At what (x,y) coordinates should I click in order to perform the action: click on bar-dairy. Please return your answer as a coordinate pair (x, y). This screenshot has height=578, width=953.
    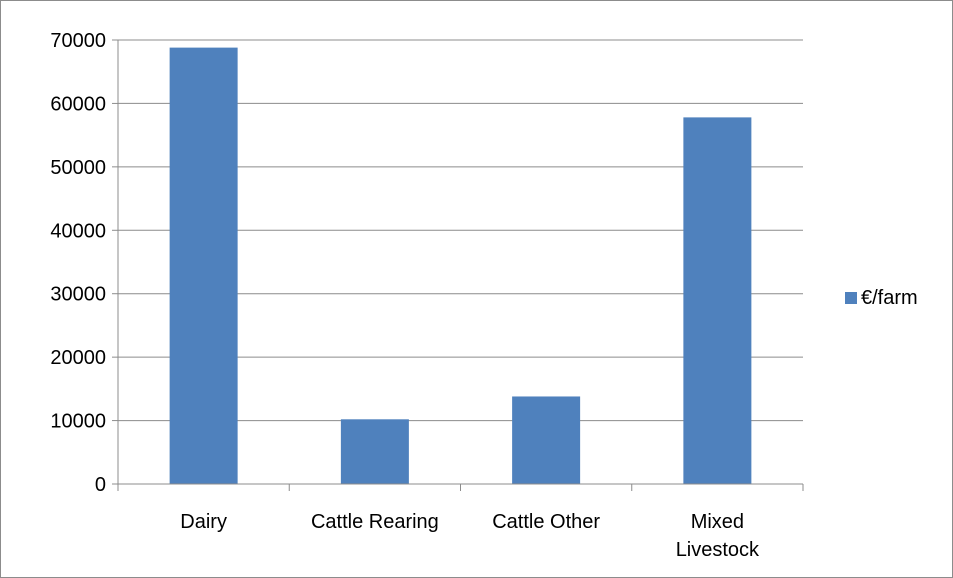
    Looking at the image, I should click on (203, 266).